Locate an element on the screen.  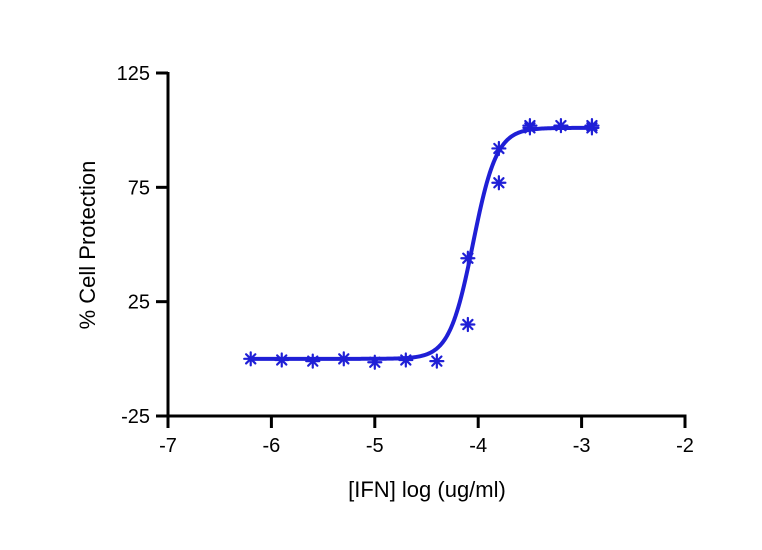
y-tick-label: 25 is located at coordinates (139, 303).